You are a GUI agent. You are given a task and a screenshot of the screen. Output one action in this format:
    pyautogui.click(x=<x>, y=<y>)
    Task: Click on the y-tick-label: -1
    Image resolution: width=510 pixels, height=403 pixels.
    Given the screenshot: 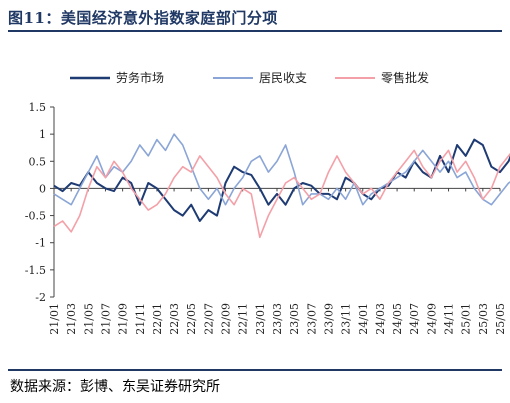 What is the action you would take?
    pyautogui.click(x=40, y=243)
    